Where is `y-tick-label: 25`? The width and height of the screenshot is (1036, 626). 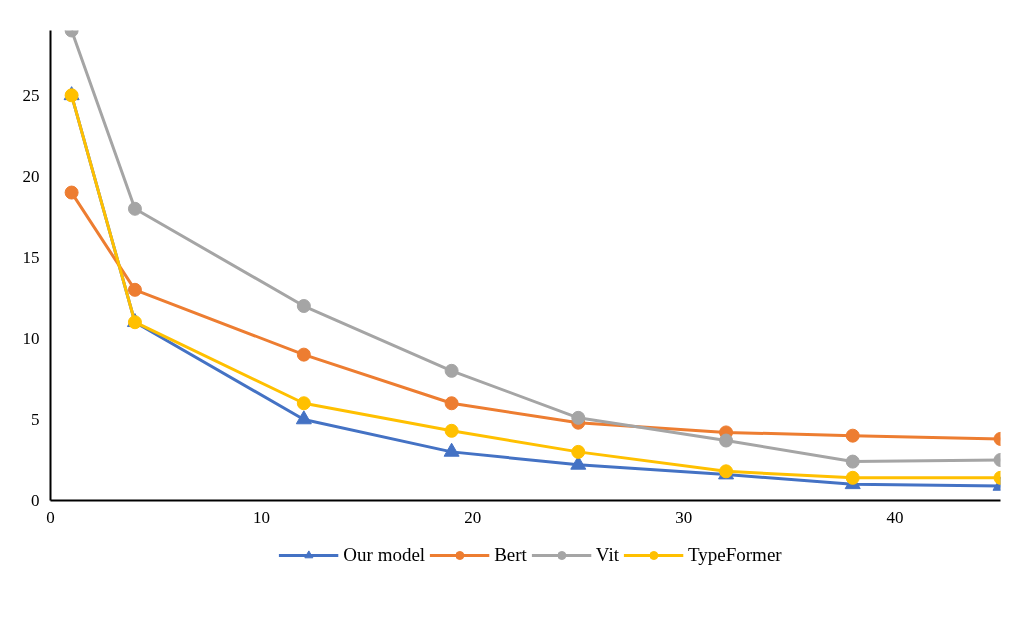
y-tick-label: 25 is located at coordinates (31, 95).